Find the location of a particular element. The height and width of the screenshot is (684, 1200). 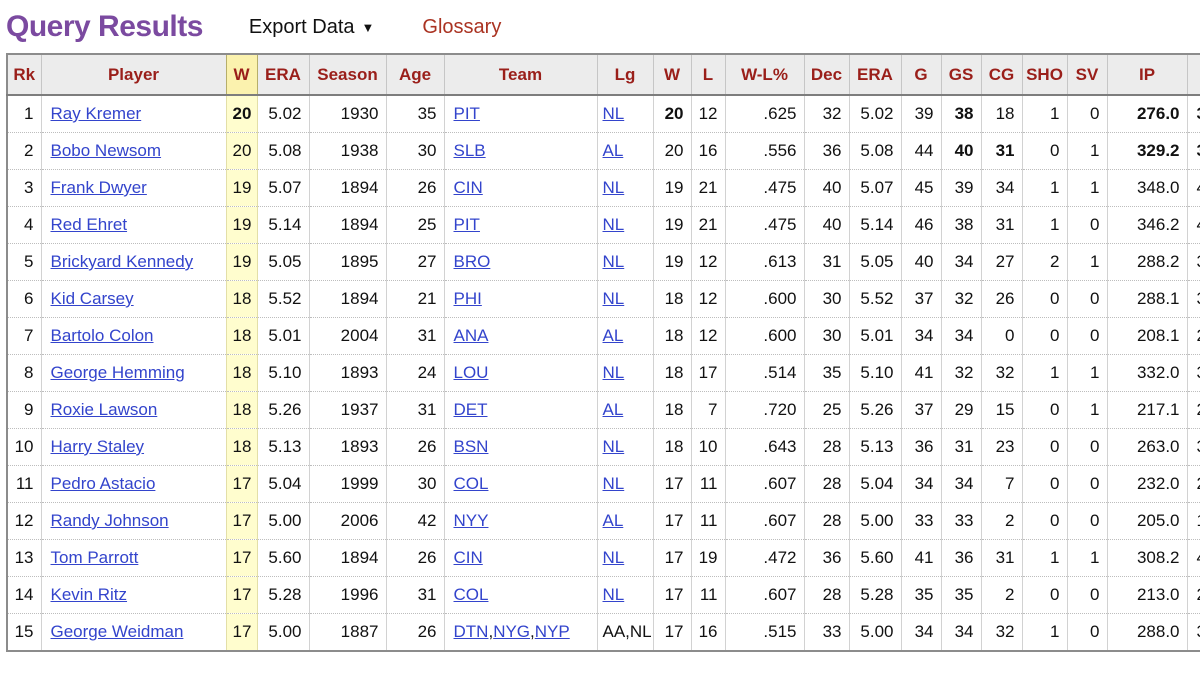

player-link: Roxie Lawson is located at coordinates (104, 409).